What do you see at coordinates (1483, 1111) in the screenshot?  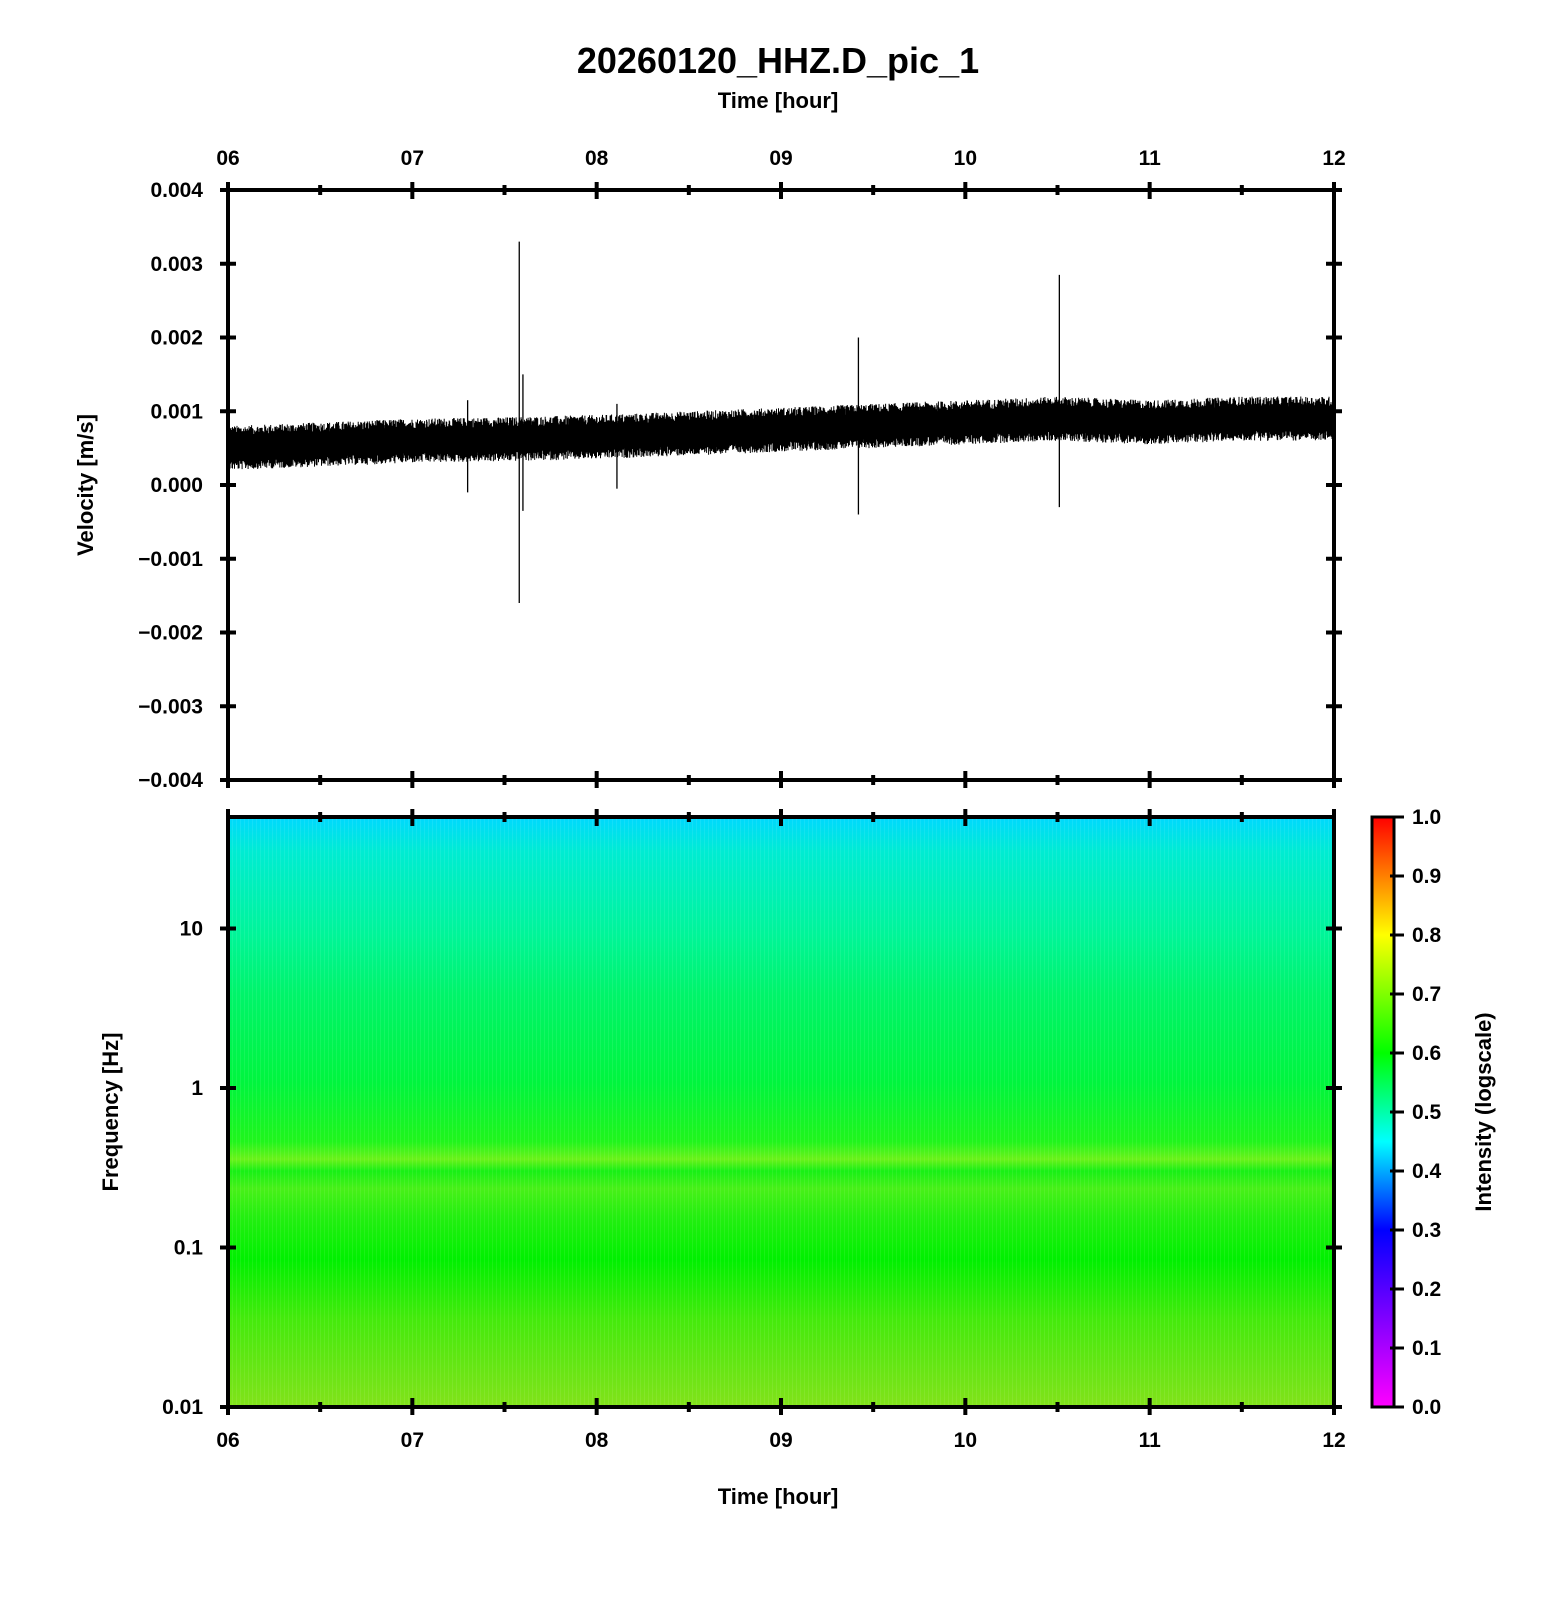 I see `colorbar-label: Intensity (logscale)` at bounding box center [1483, 1111].